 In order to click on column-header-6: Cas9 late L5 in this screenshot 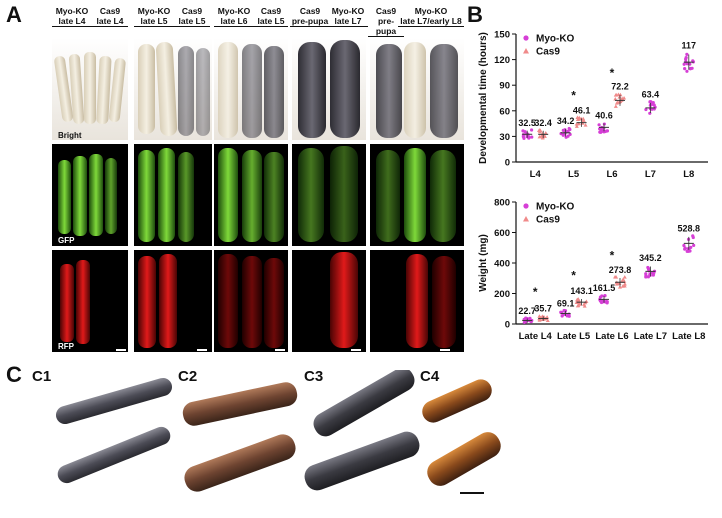, I will do `click(271, 16)`.